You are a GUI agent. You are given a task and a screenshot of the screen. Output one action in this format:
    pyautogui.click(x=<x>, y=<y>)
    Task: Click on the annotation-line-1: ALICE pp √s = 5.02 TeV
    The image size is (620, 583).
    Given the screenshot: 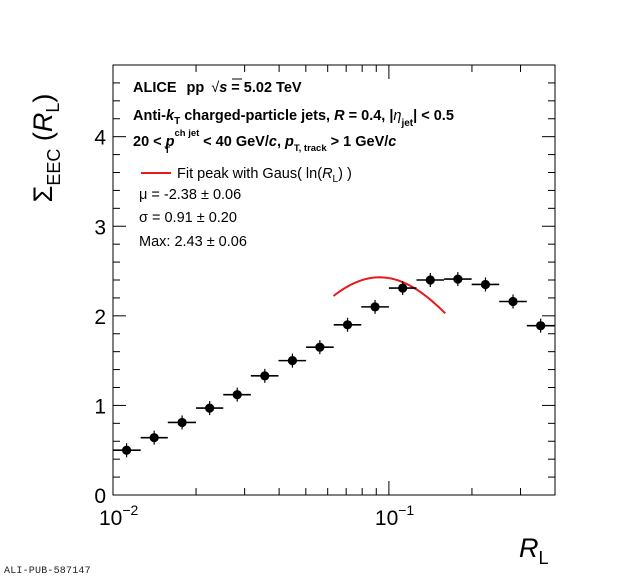 What is the action you would take?
    pyautogui.click(x=217, y=88)
    